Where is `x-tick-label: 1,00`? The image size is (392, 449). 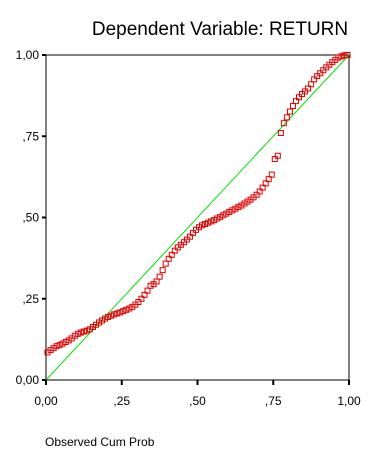 x-tick-label: 1,00 is located at coordinates (349, 401).